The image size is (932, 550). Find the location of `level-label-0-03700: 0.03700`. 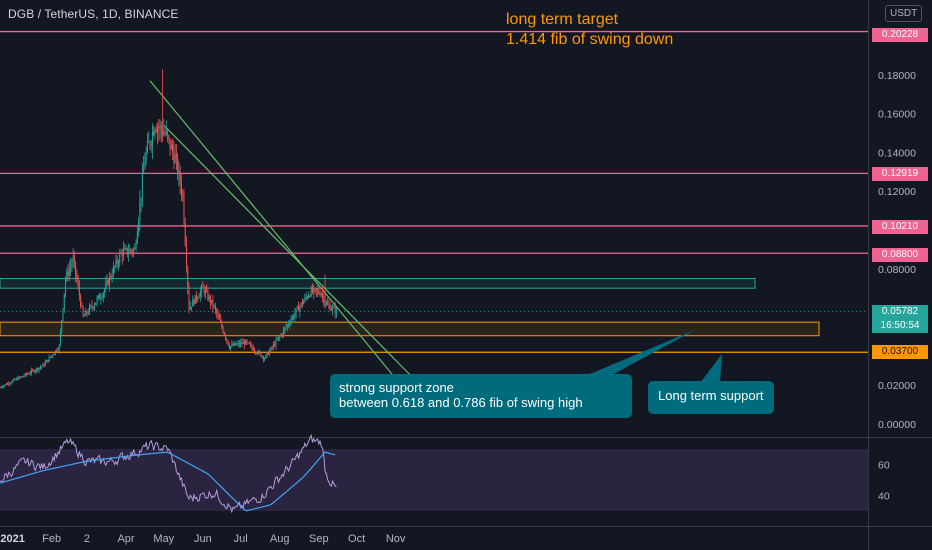

level-label-0-03700: 0.03700 is located at coordinates (900, 352).